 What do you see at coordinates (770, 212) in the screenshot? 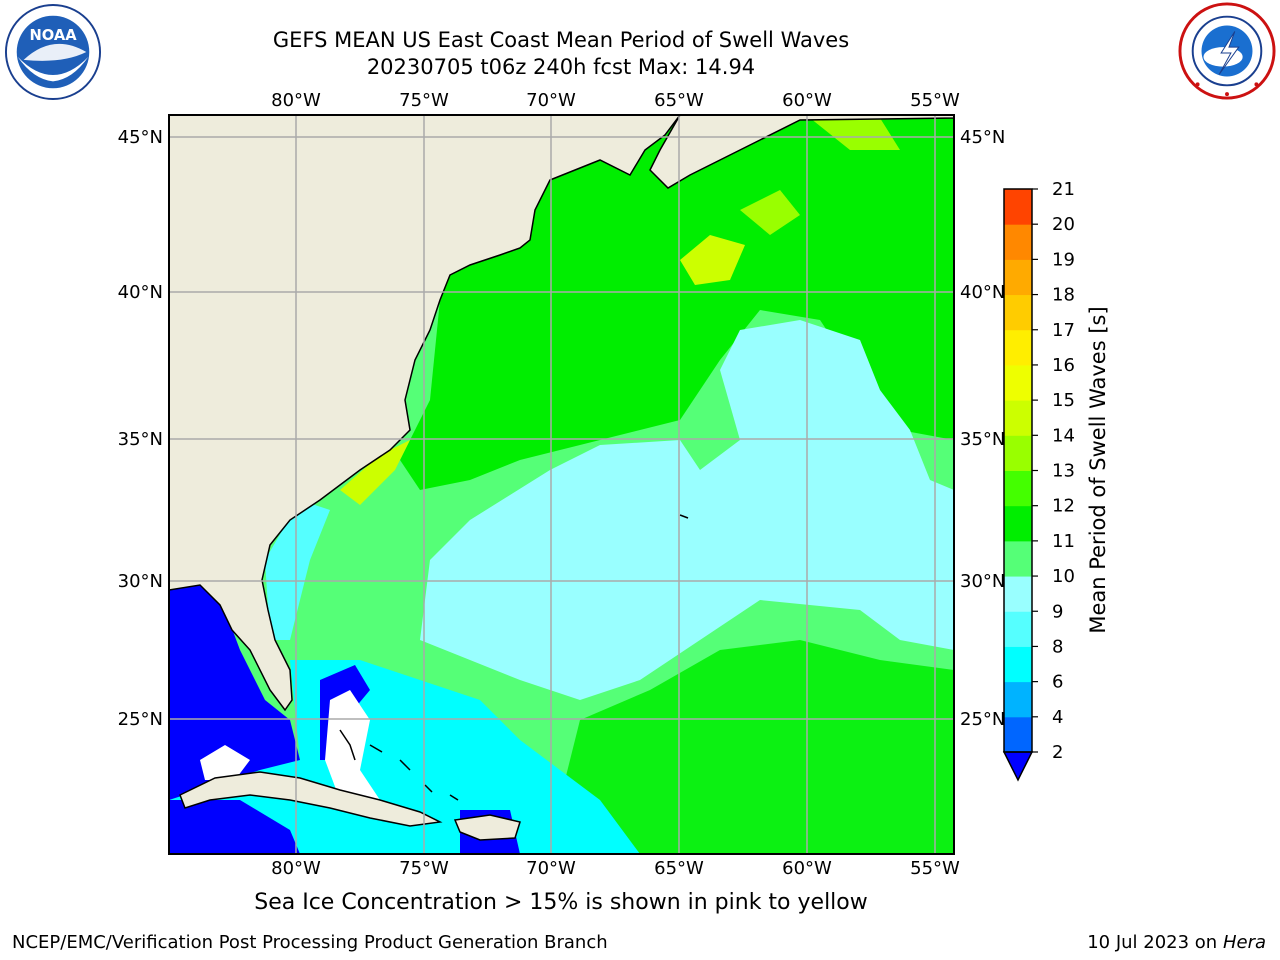
I see `swell-yellow-green-patch` at bounding box center [770, 212].